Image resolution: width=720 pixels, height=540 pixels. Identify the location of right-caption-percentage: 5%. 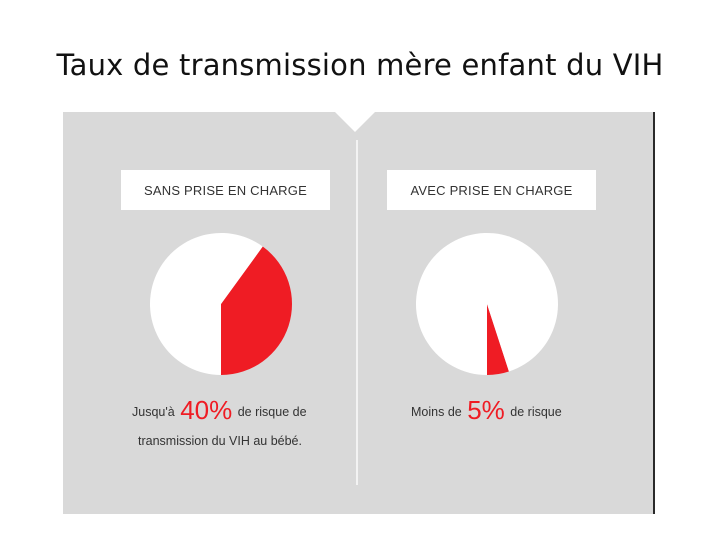
(486, 410).